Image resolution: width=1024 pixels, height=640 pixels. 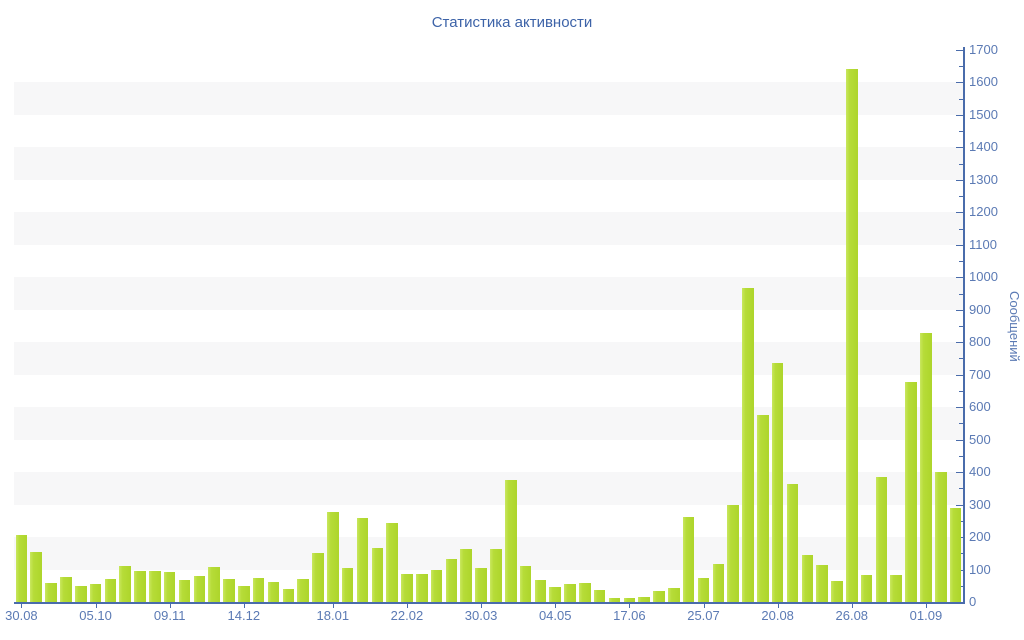 What do you see at coordinates (973, 601) in the screenshot?
I see `y-tick-label: 0` at bounding box center [973, 601].